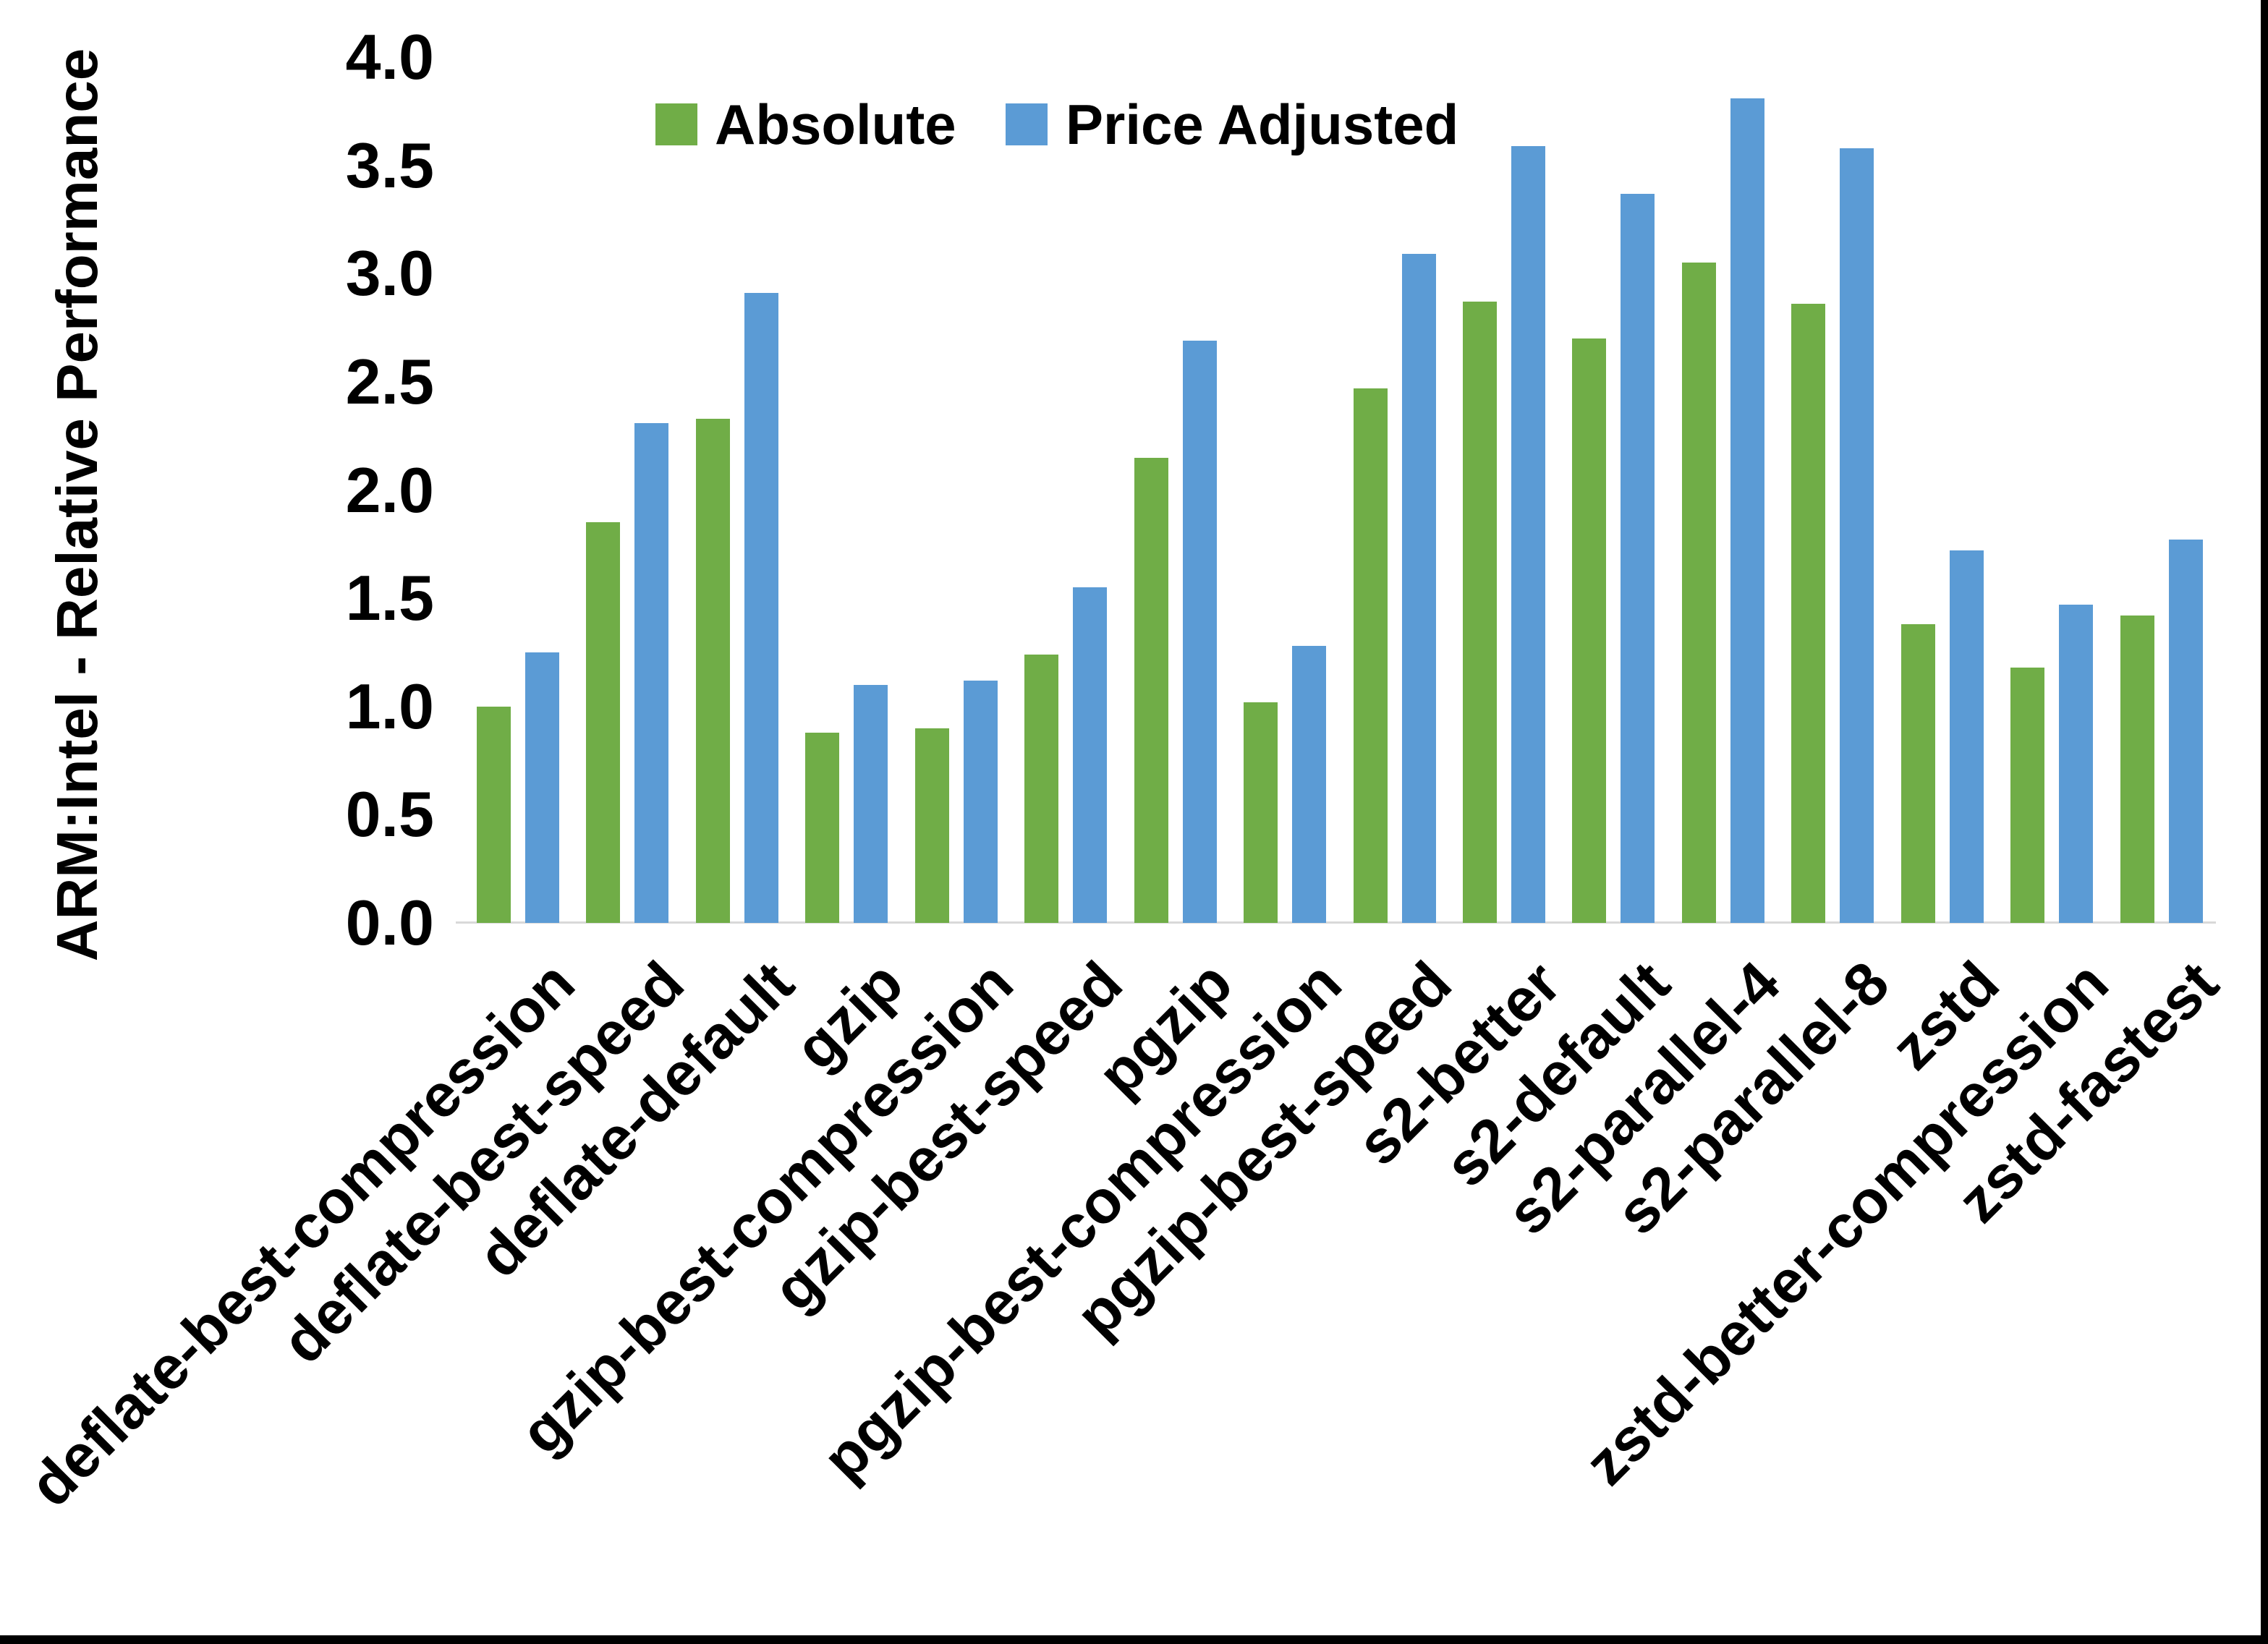  What do you see at coordinates (603, 722) in the screenshot?
I see `bar-absolute-deflate-best-speed` at bounding box center [603, 722].